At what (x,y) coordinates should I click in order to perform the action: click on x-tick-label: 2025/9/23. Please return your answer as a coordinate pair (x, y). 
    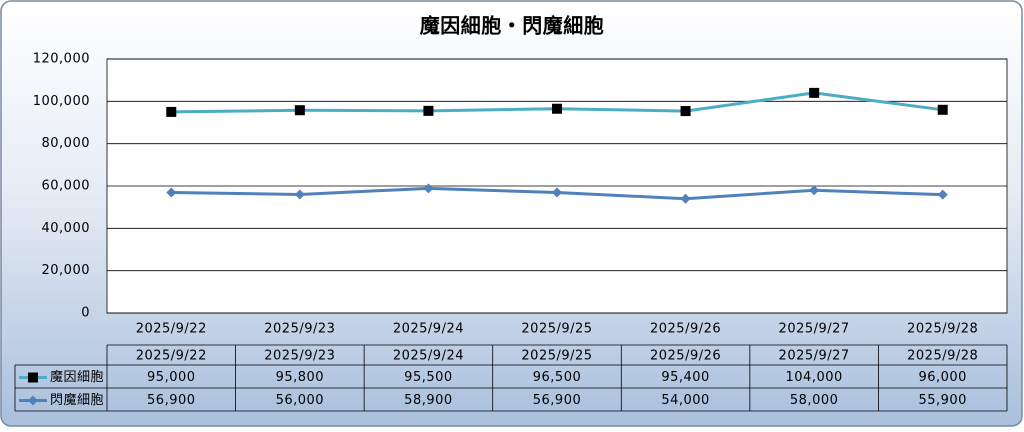
    Looking at the image, I should click on (299, 329).